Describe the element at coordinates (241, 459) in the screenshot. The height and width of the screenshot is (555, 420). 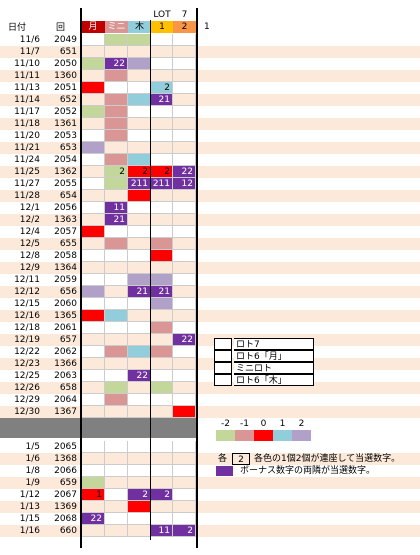
I see `note-box: 2` at that location.